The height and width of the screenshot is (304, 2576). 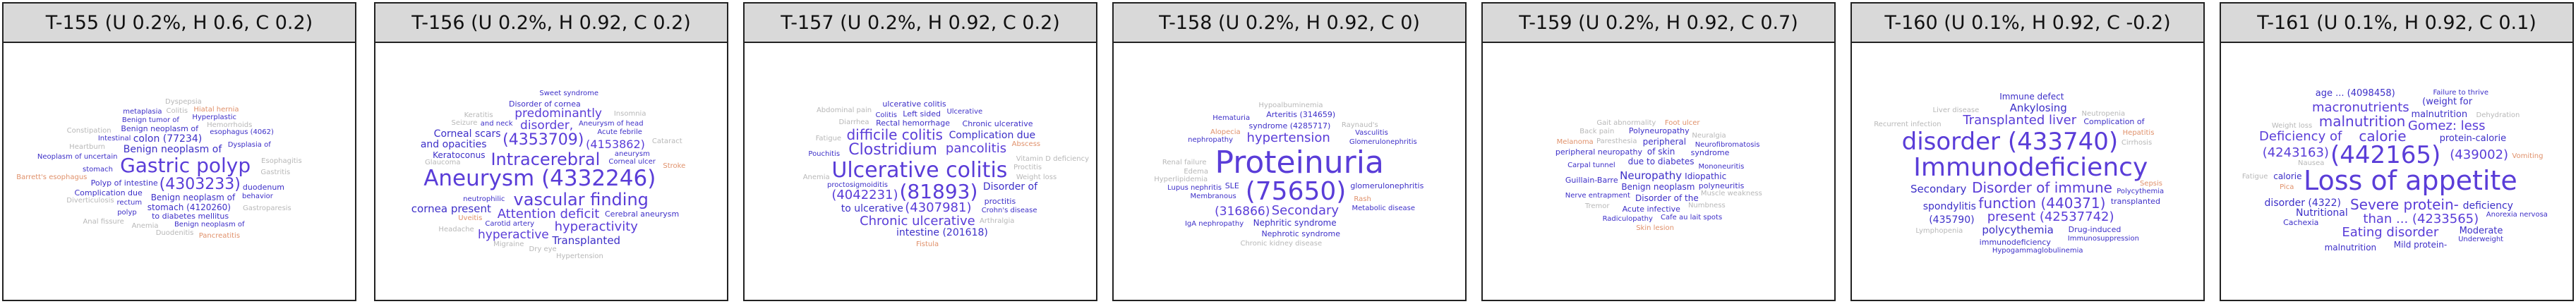 What do you see at coordinates (1384, 208) in the screenshot?
I see `cloud-word: Metabolic disease` at bounding box center [1384, 208].